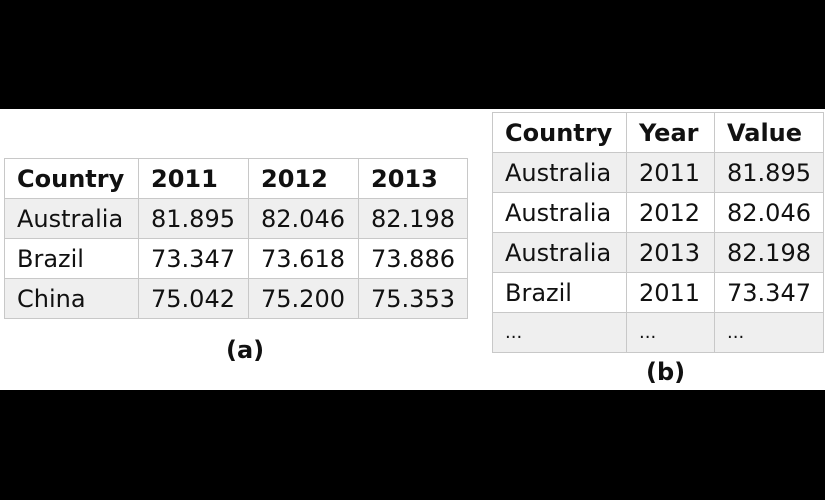 The height and width of the screenshot is (500, 825). I want to click on table-header-row: Country 2011 2012 2013, so click(236, 178).